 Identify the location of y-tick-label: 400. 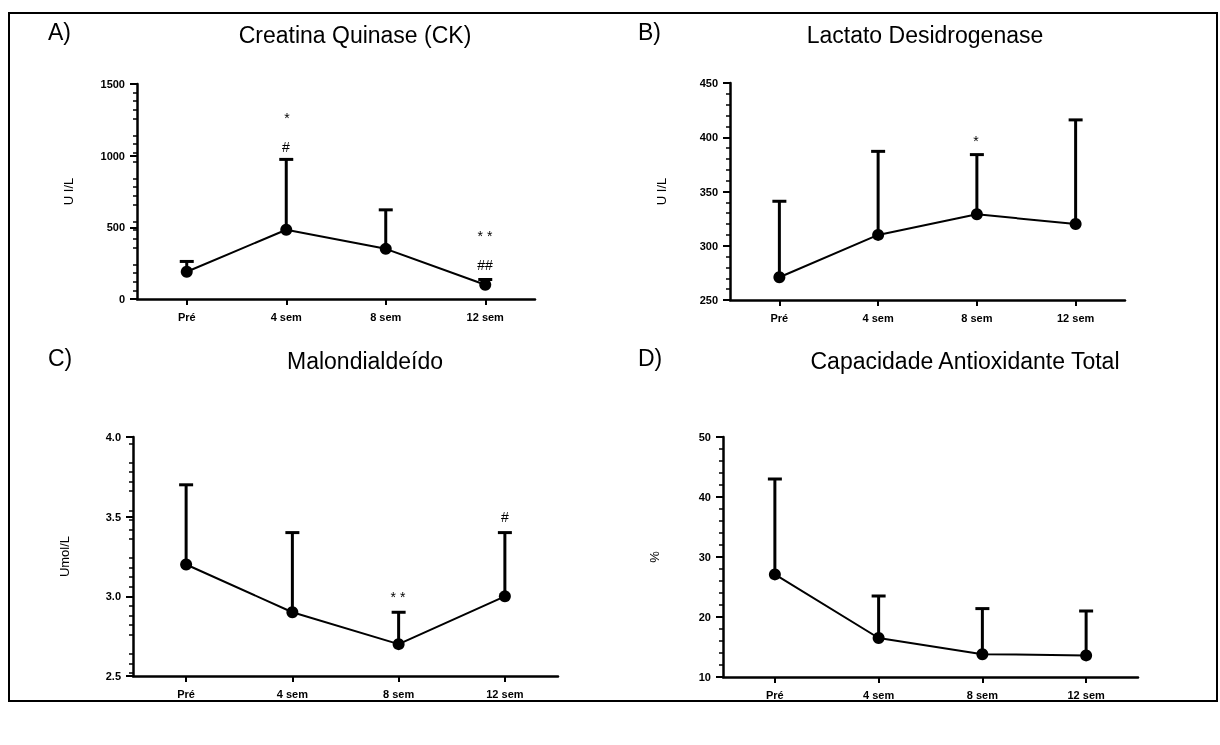
(708, 137).